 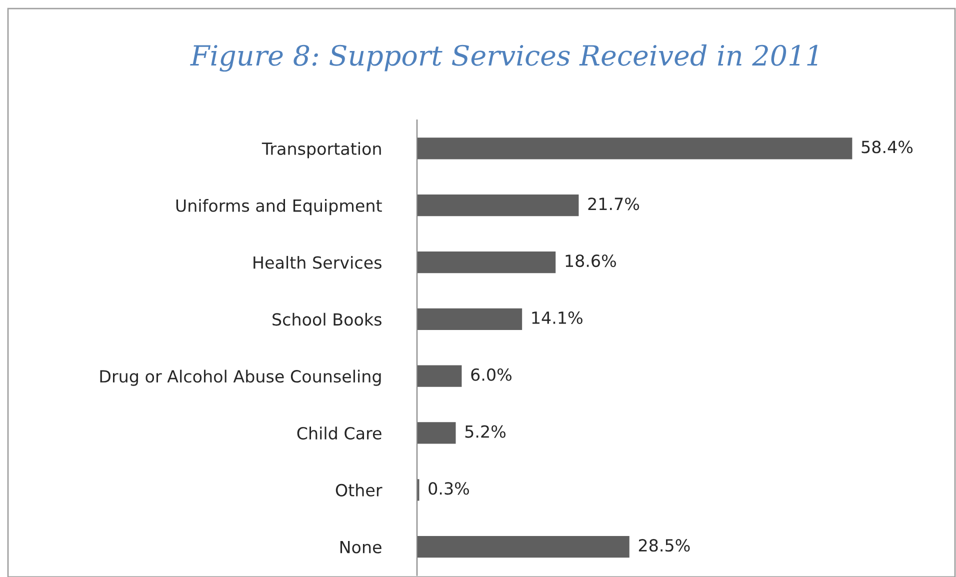 What do you see at coordinates (279, 207) in the screenshot?
I see `y-tick-label: Uniforms and Equipment` at bounding box center [279, 207].